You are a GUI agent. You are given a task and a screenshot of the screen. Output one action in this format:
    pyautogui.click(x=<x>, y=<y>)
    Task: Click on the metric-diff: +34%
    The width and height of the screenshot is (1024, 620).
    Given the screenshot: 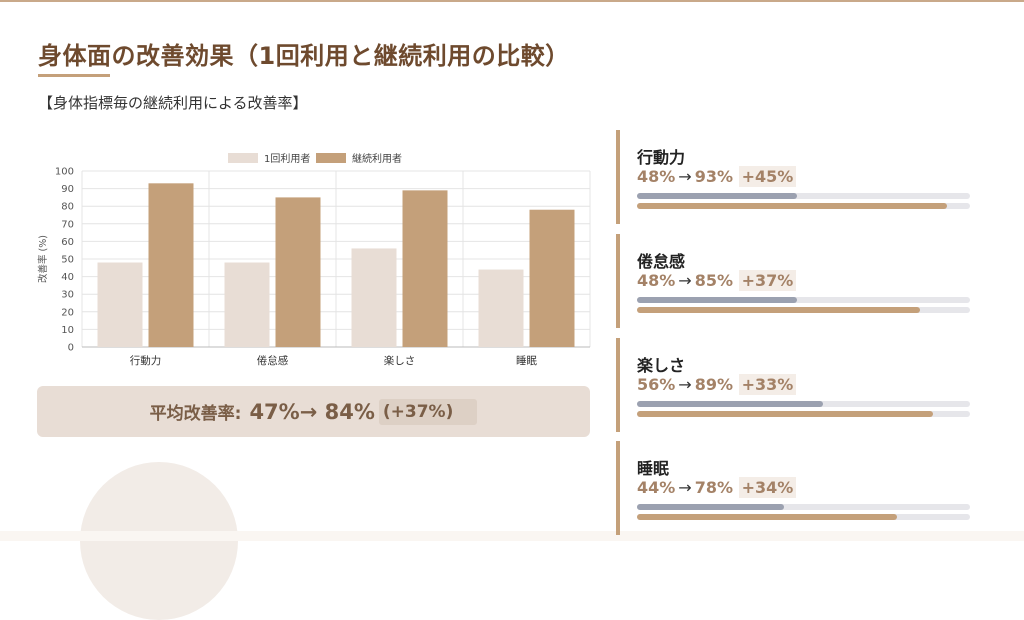 What is the action you would take?
    pyautogui.click(x=767, y=487)
    